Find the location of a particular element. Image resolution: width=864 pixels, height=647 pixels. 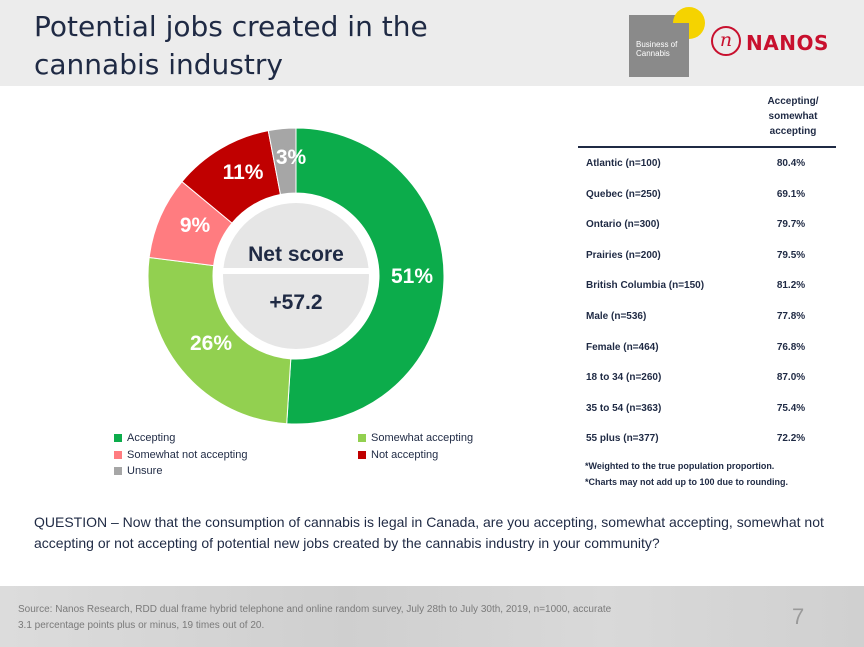

slice-data-label: 9% is located at coordinates (195, 225).